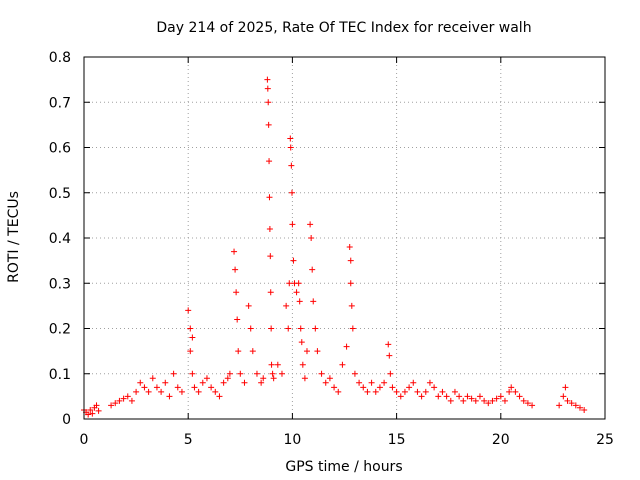 The height and width of the screenshot is (480, 640). Describe the element at coordinates (60, 194) in the screenshot. I see `y-tick-label: 0.5` at that location.